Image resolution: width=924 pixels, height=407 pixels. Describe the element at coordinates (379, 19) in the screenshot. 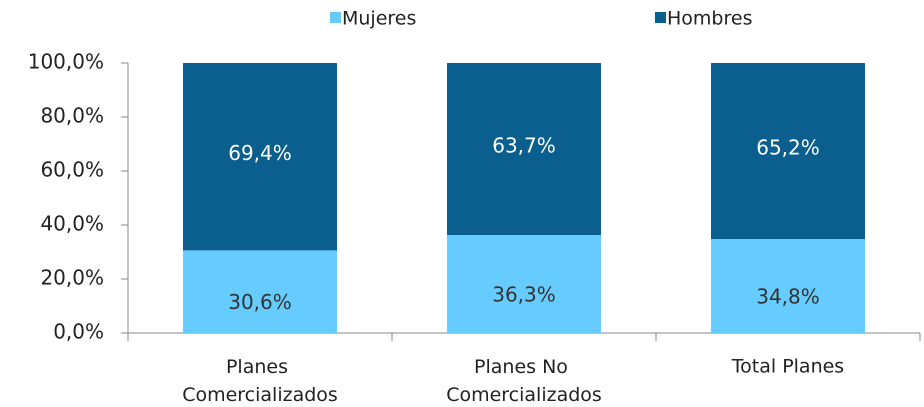

I see `legend-label: Mujeres` at that location.